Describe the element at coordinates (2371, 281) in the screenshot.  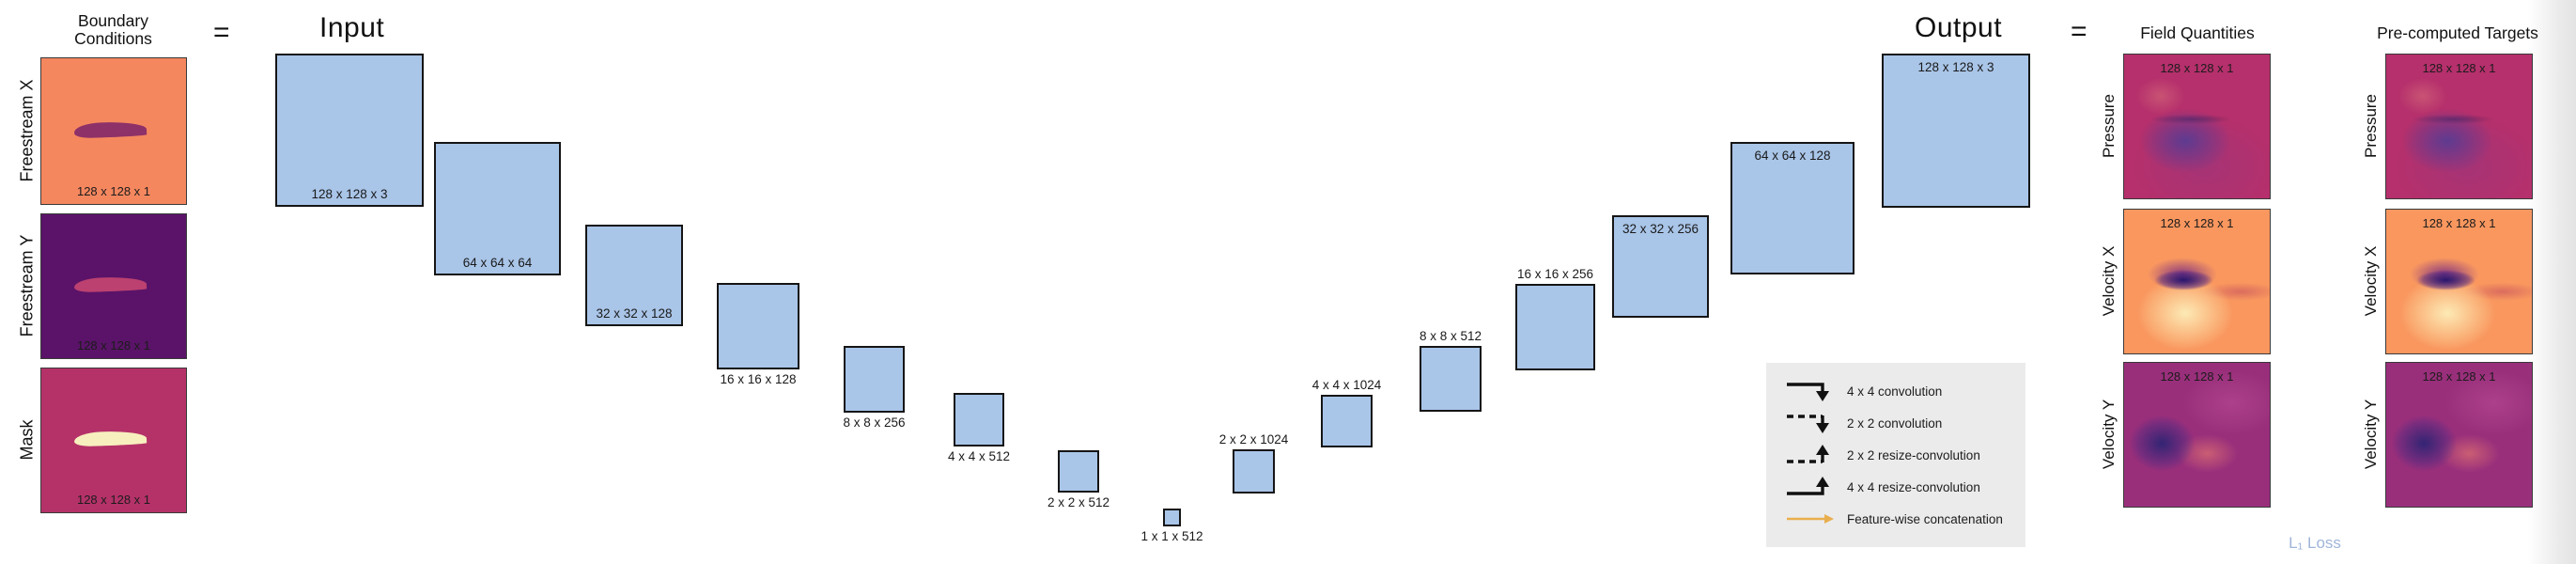
I see `target-velocity-x-label: Velocity X` at that location.